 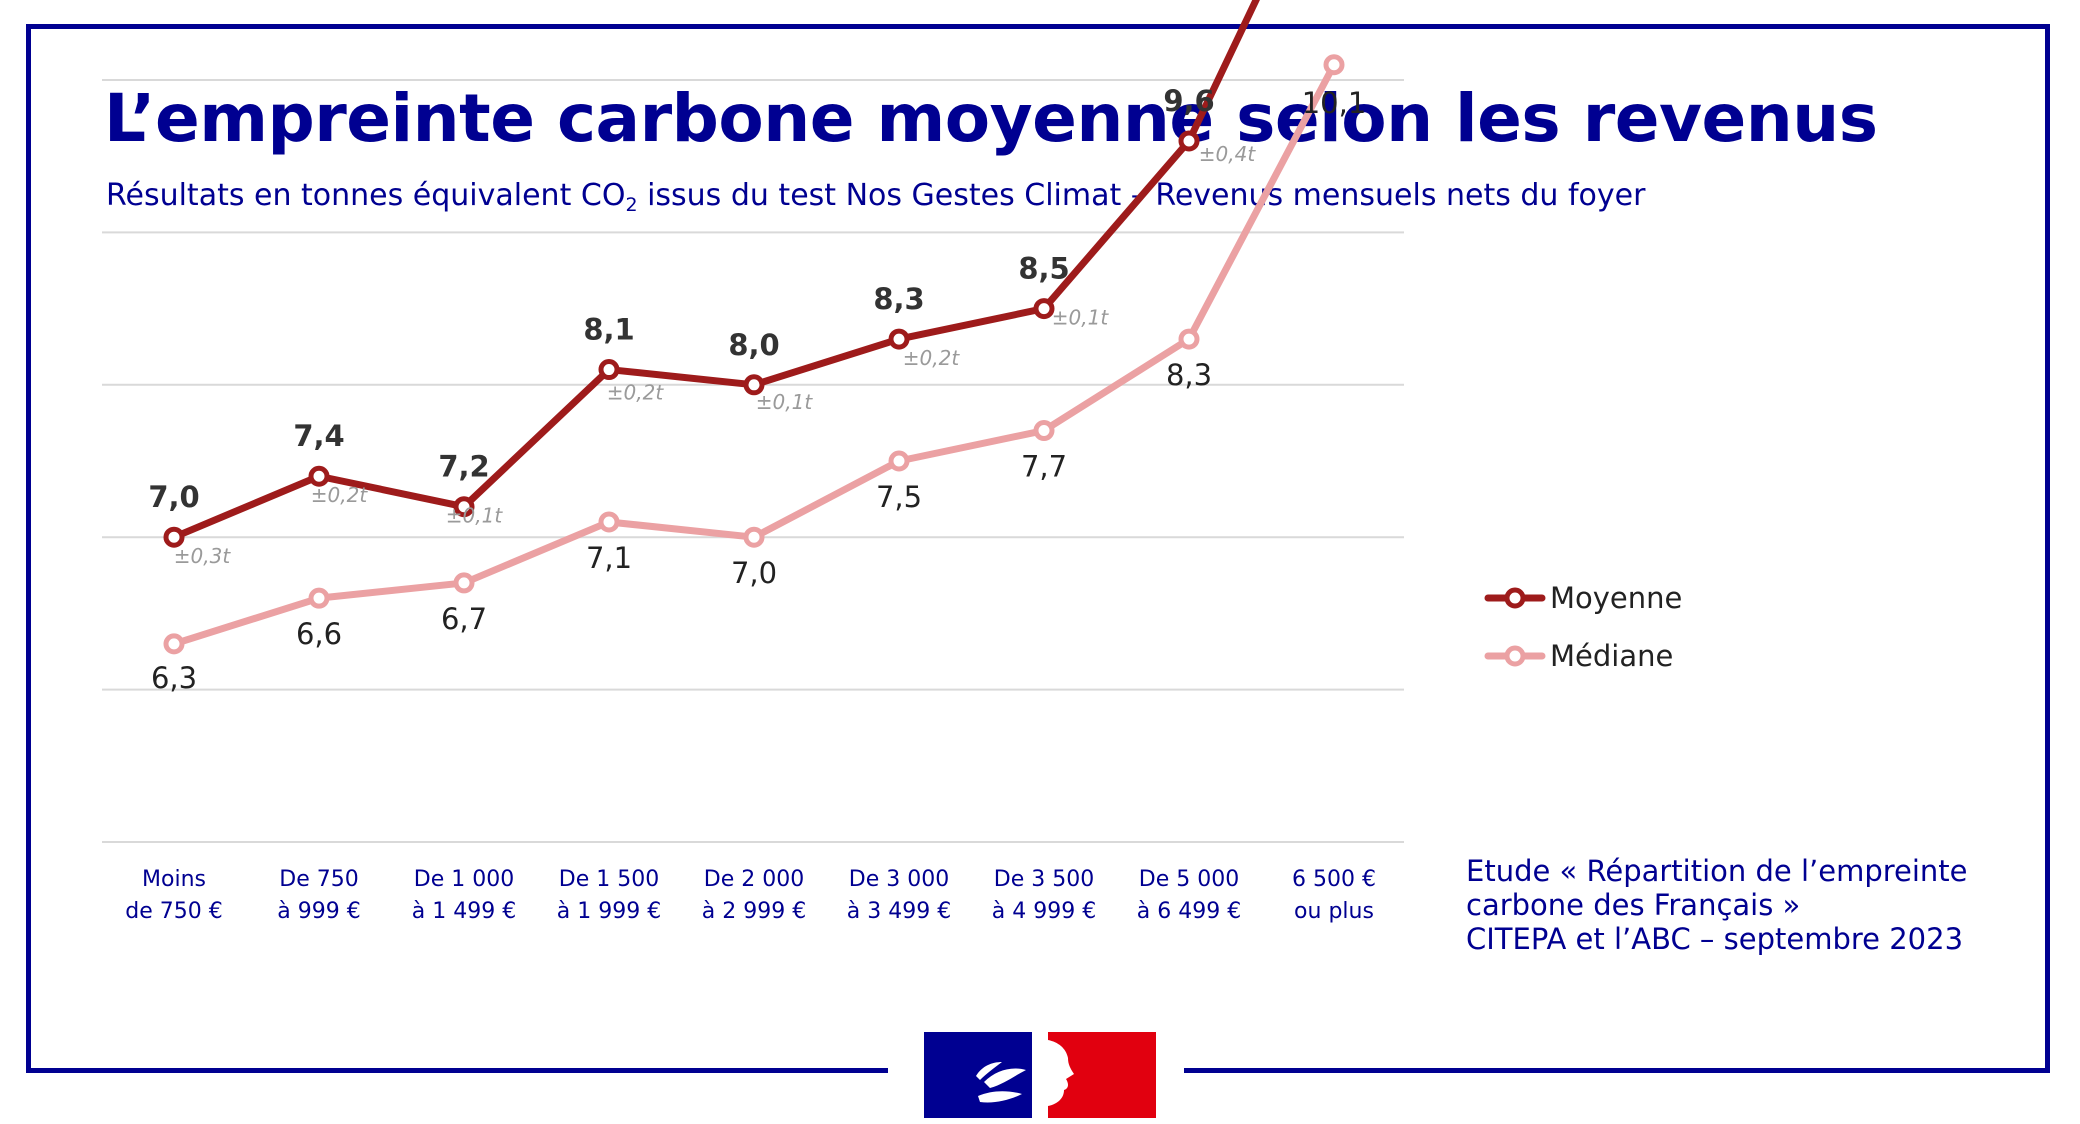 I want to click on republique-francaise-logo, so click(x=1040, y=1075).